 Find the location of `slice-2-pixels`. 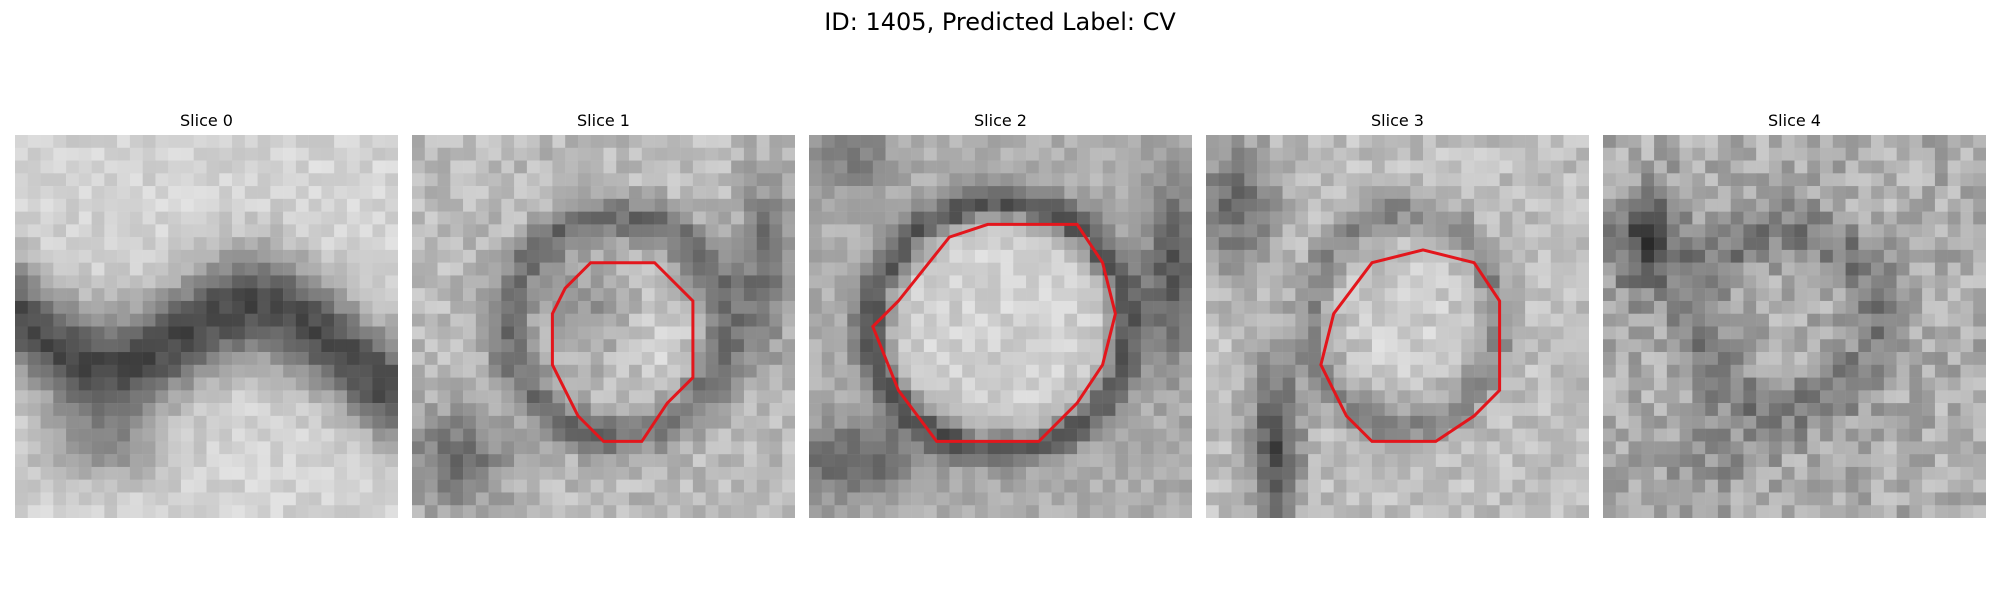

slice-2-pixels is located at coordinates (1000, 326).